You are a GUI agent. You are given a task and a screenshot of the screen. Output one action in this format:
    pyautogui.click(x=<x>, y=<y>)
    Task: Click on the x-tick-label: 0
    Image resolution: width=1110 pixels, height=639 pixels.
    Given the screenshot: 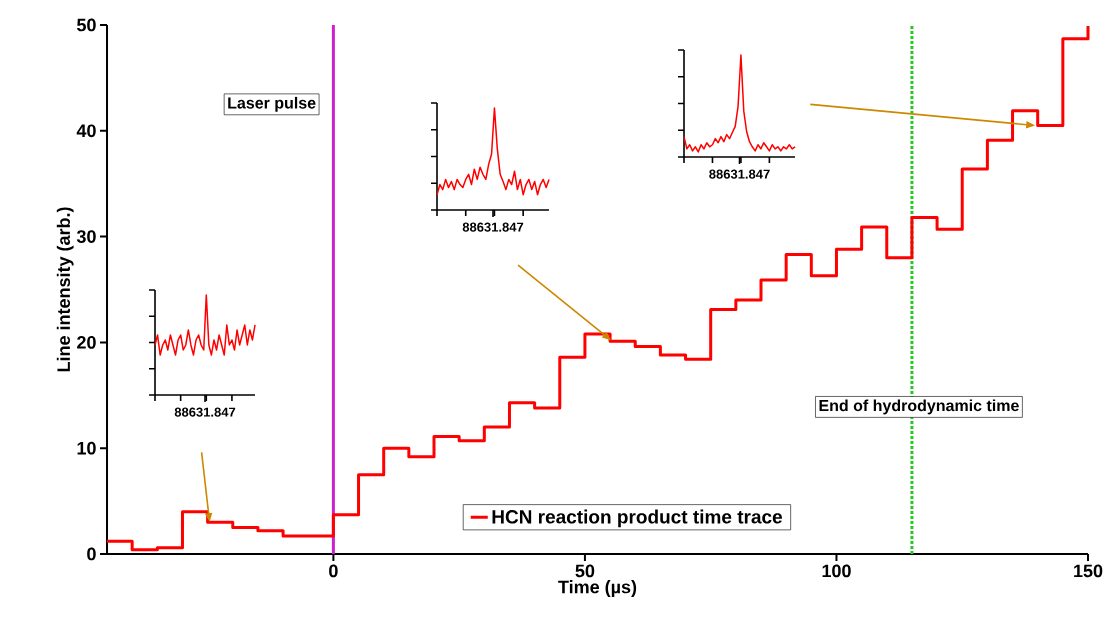 What is the action you would take?
    pyautogui.click(x=333, y=571)
    